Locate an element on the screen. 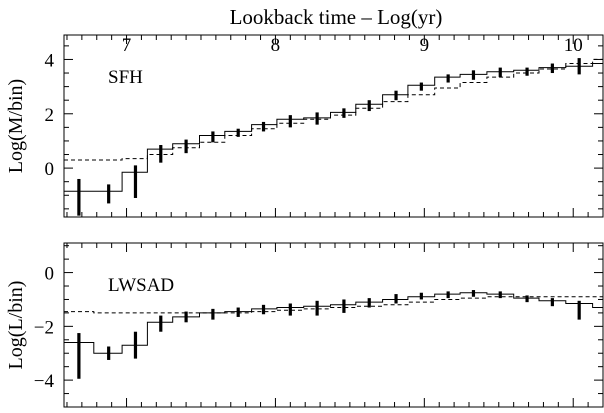 This screenshot has width=604, height=413. x-tick-label: 10 is located at coordinates (573, 45).